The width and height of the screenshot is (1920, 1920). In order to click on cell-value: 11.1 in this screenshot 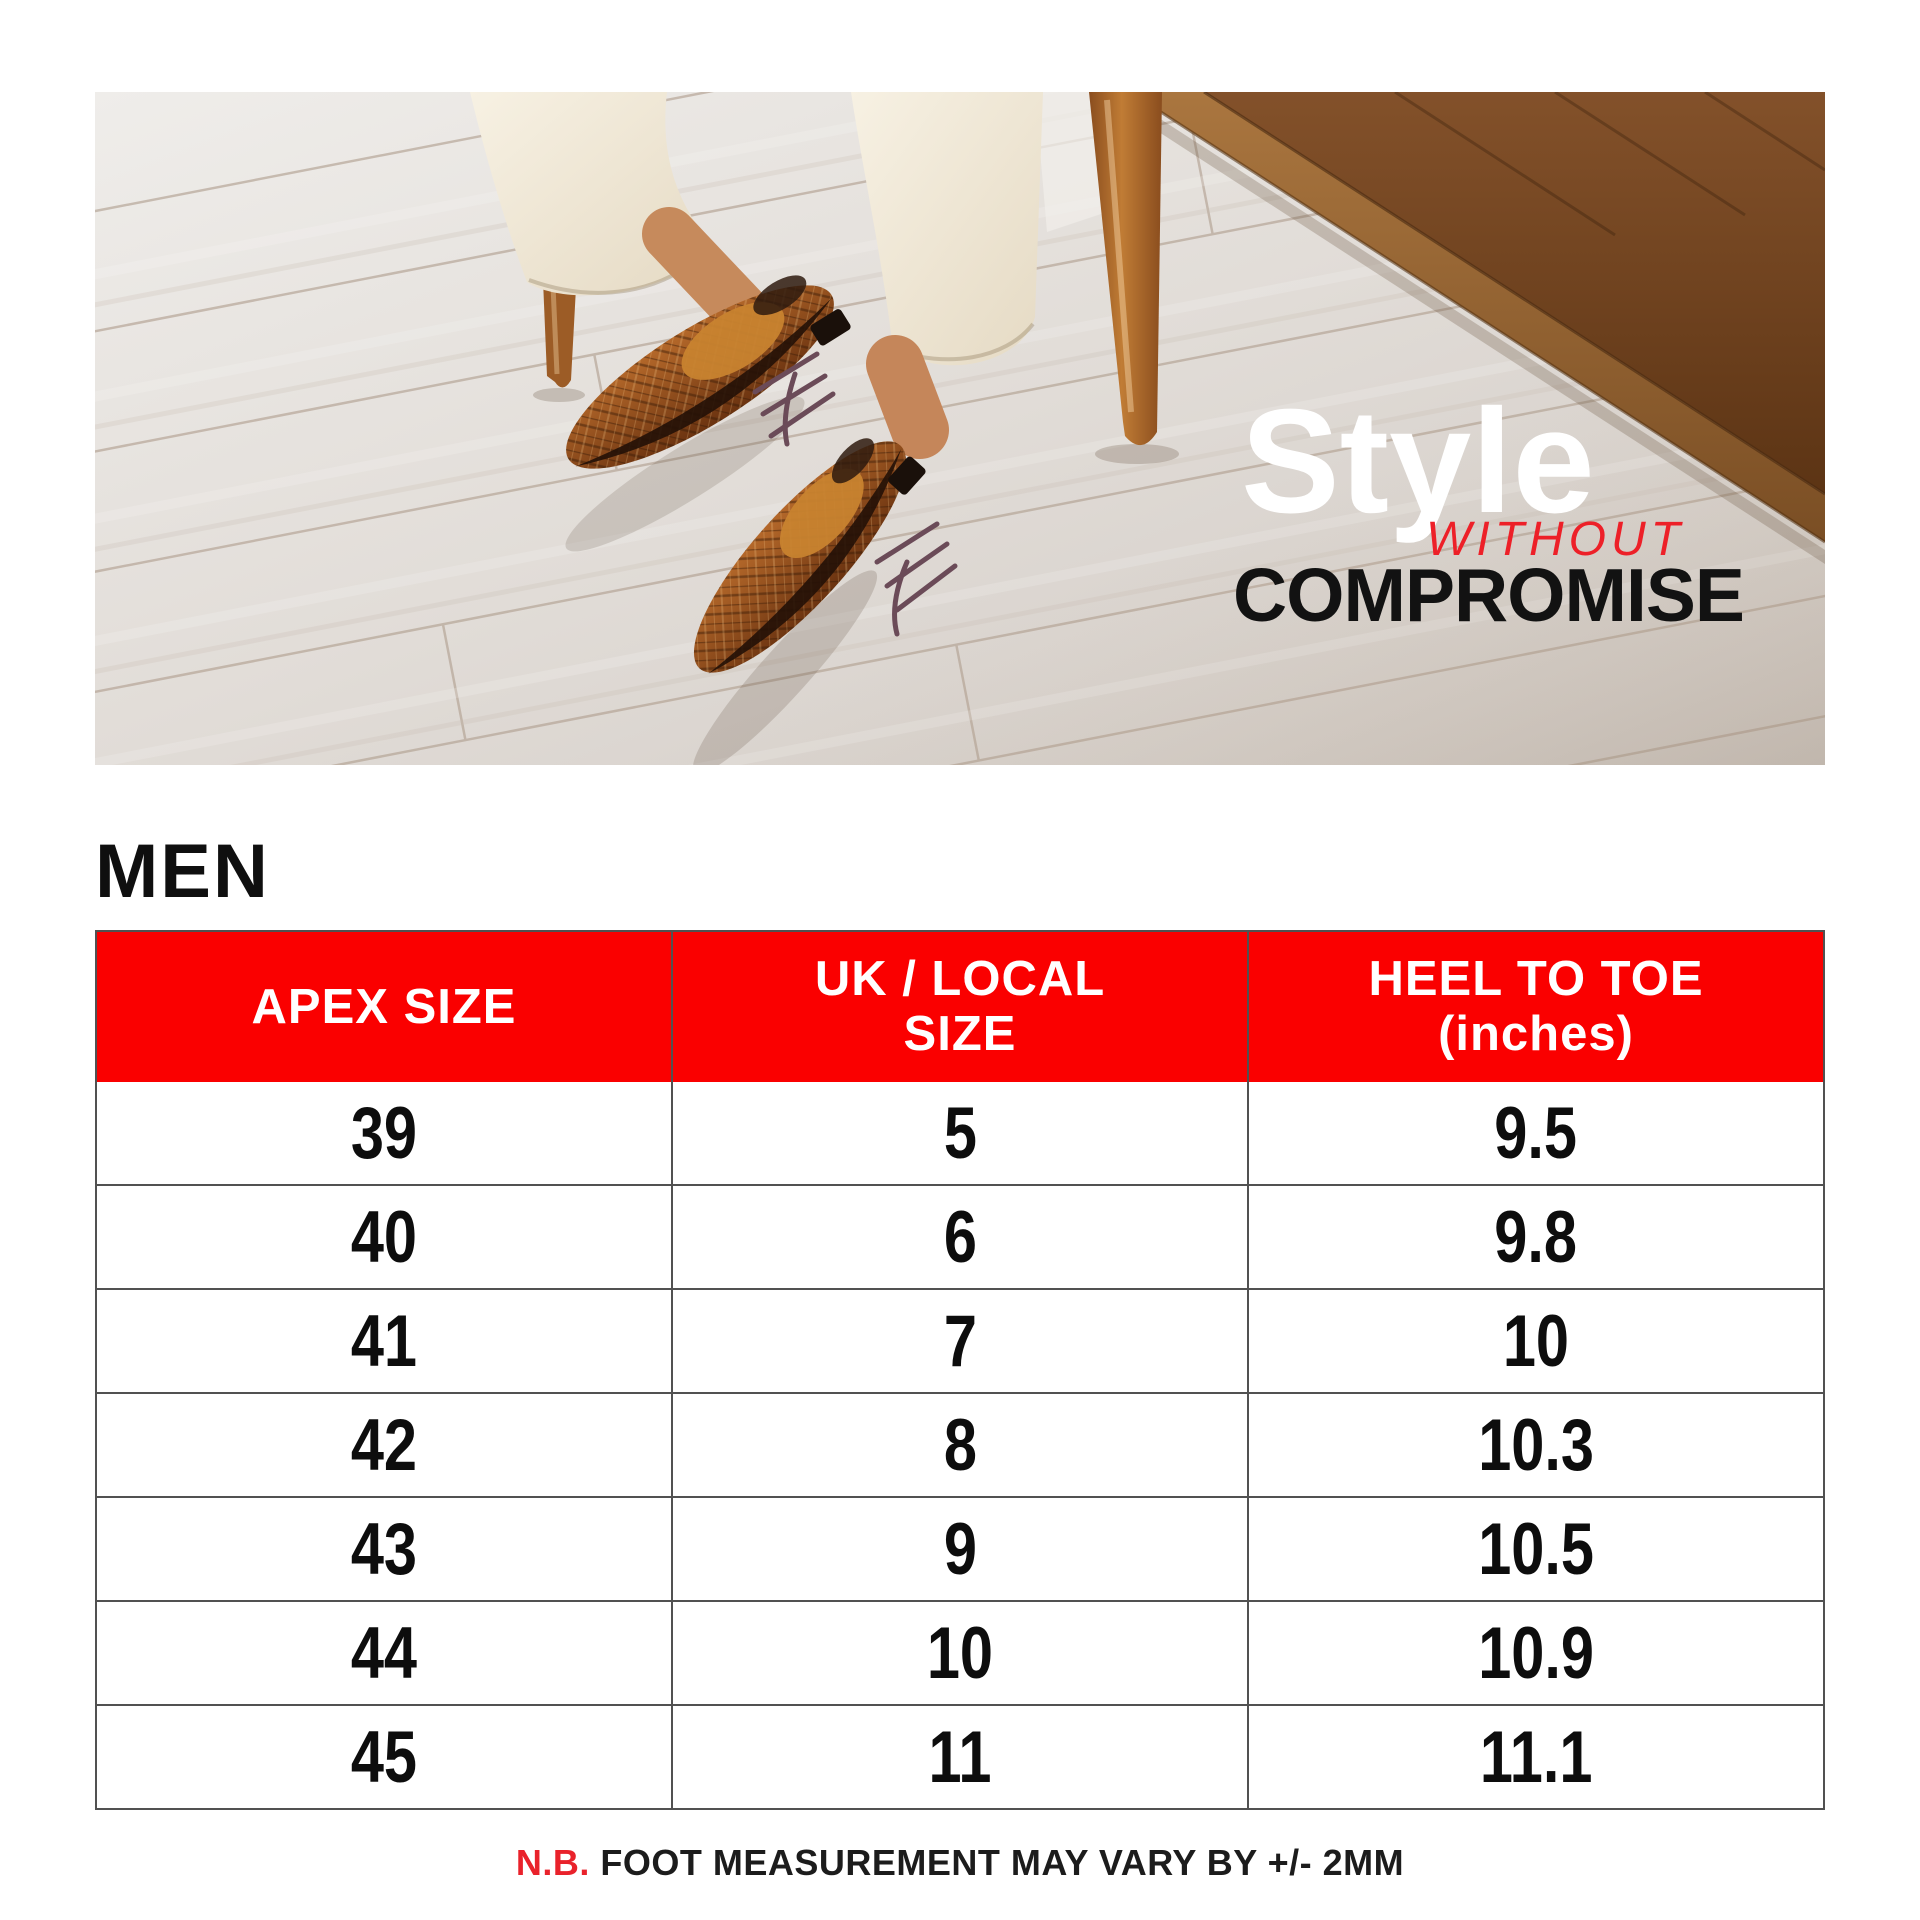, I will do `click(1536, 1757)`.